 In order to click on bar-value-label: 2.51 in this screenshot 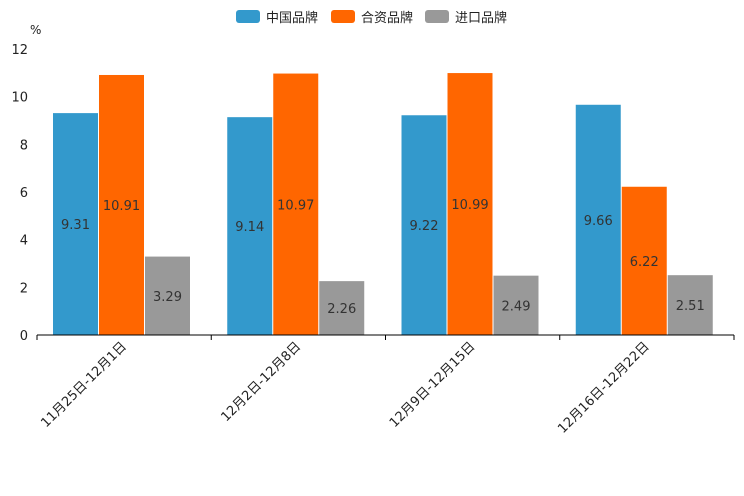, I will do `click(690, 306)`.